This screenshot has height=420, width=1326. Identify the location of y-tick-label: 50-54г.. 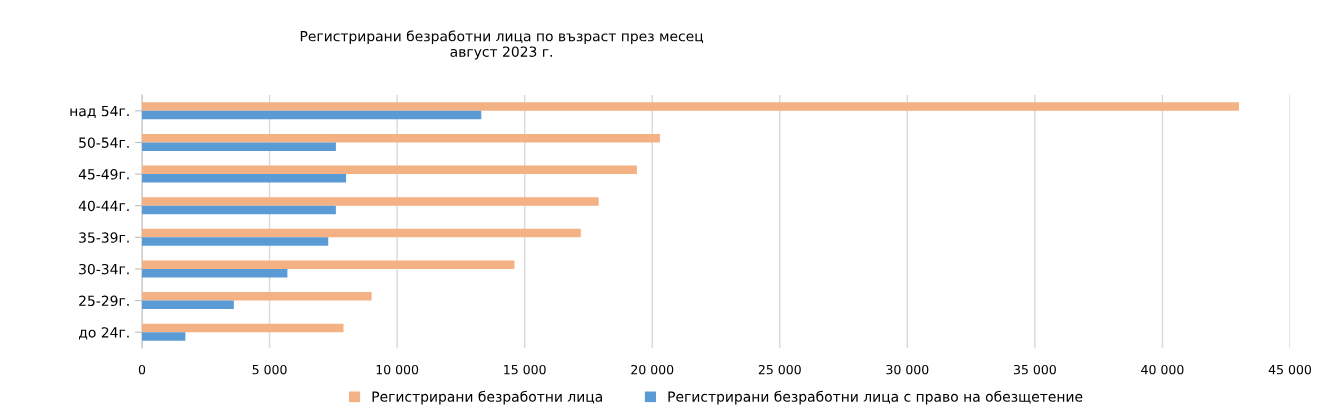
(104, 142).